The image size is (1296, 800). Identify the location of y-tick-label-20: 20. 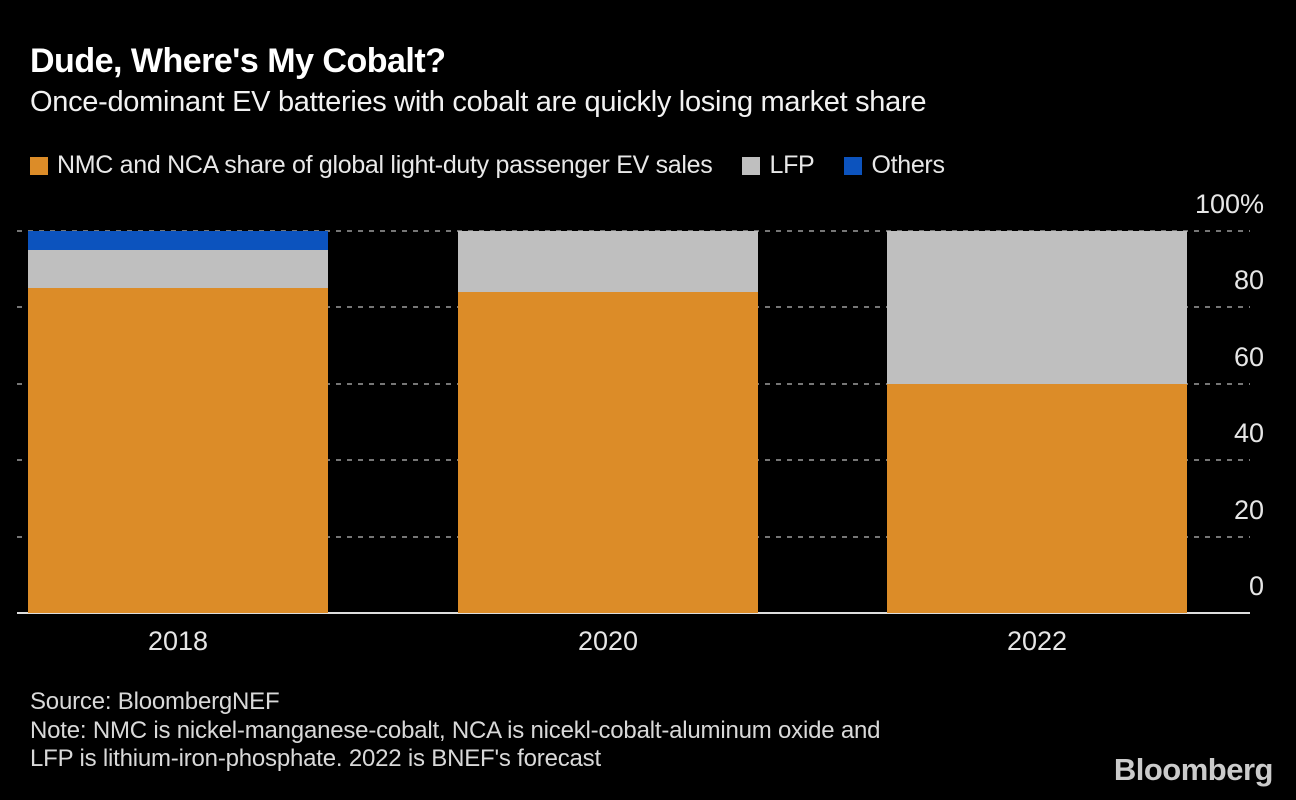
(1248, 510).